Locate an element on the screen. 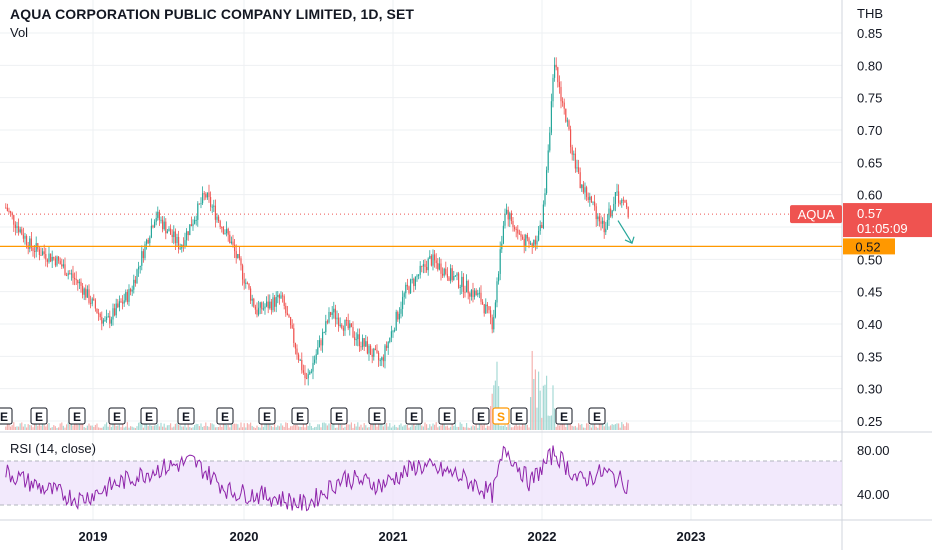 Image resolution: width=932 pixels, height=555 pixels. price-tick-label: 0.45 is located at coordinates (869, 292).